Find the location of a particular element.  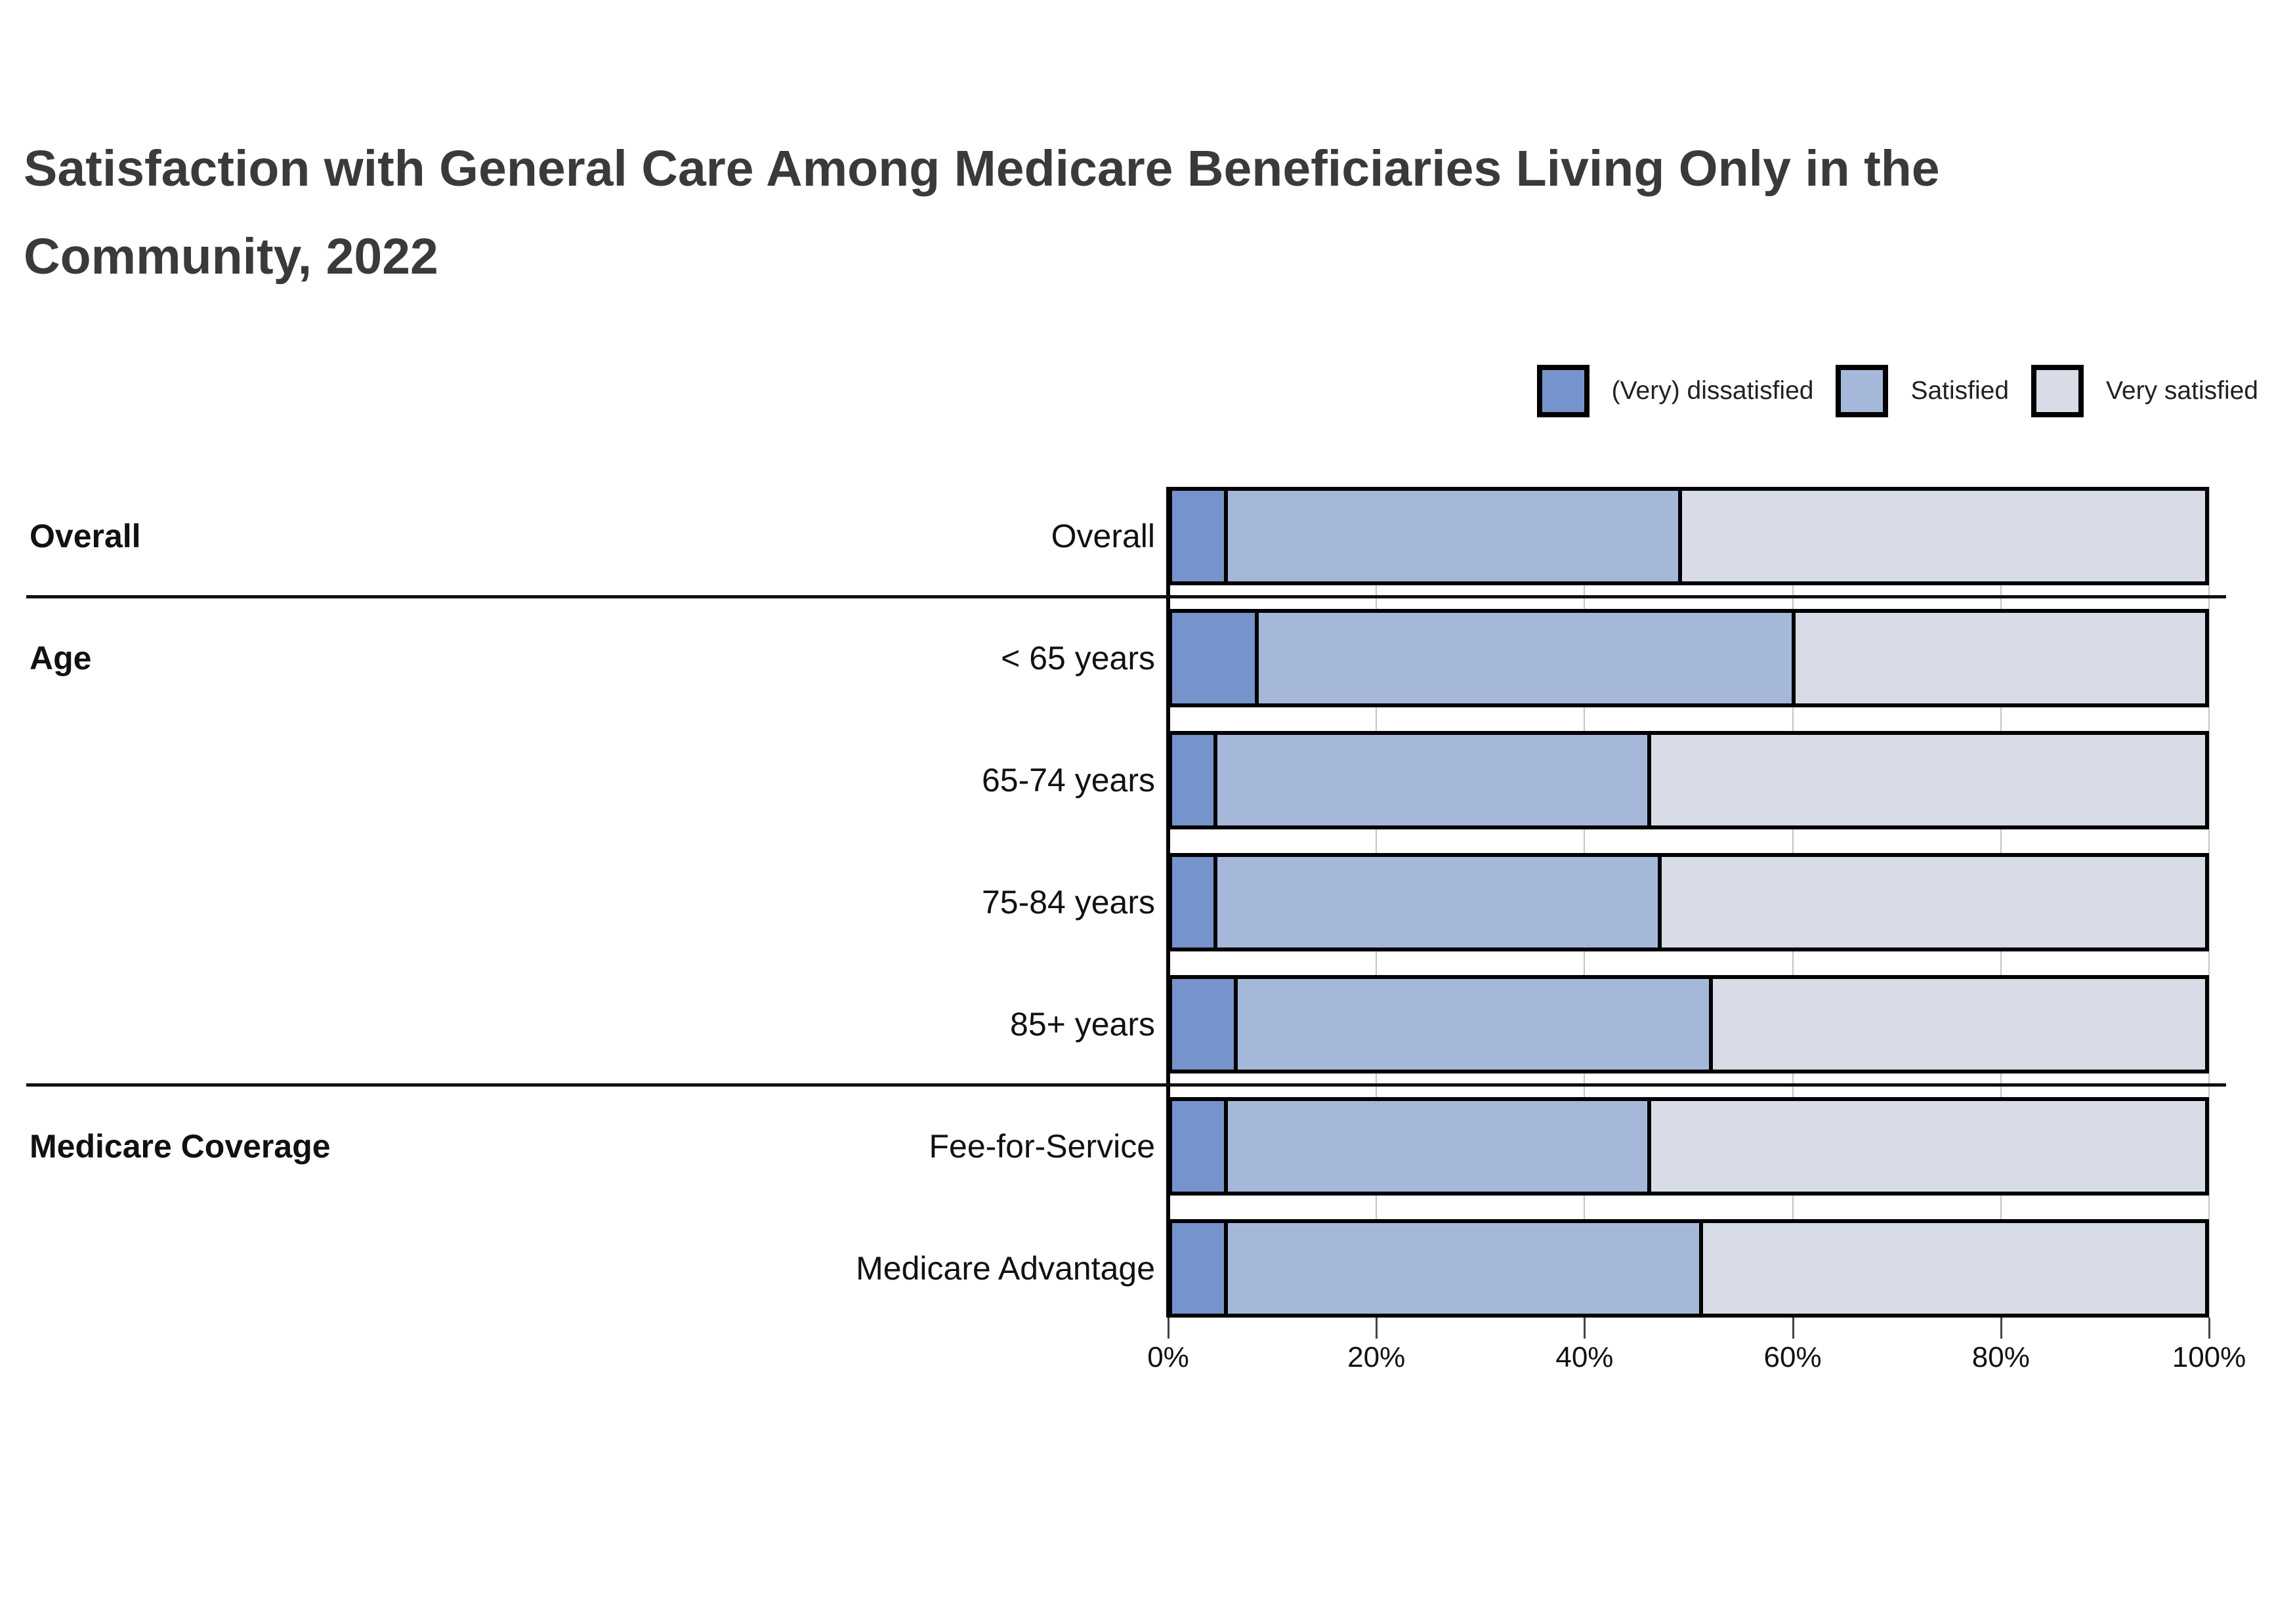

legend-label: Very satisfied is located at coordinates (2182, 391).